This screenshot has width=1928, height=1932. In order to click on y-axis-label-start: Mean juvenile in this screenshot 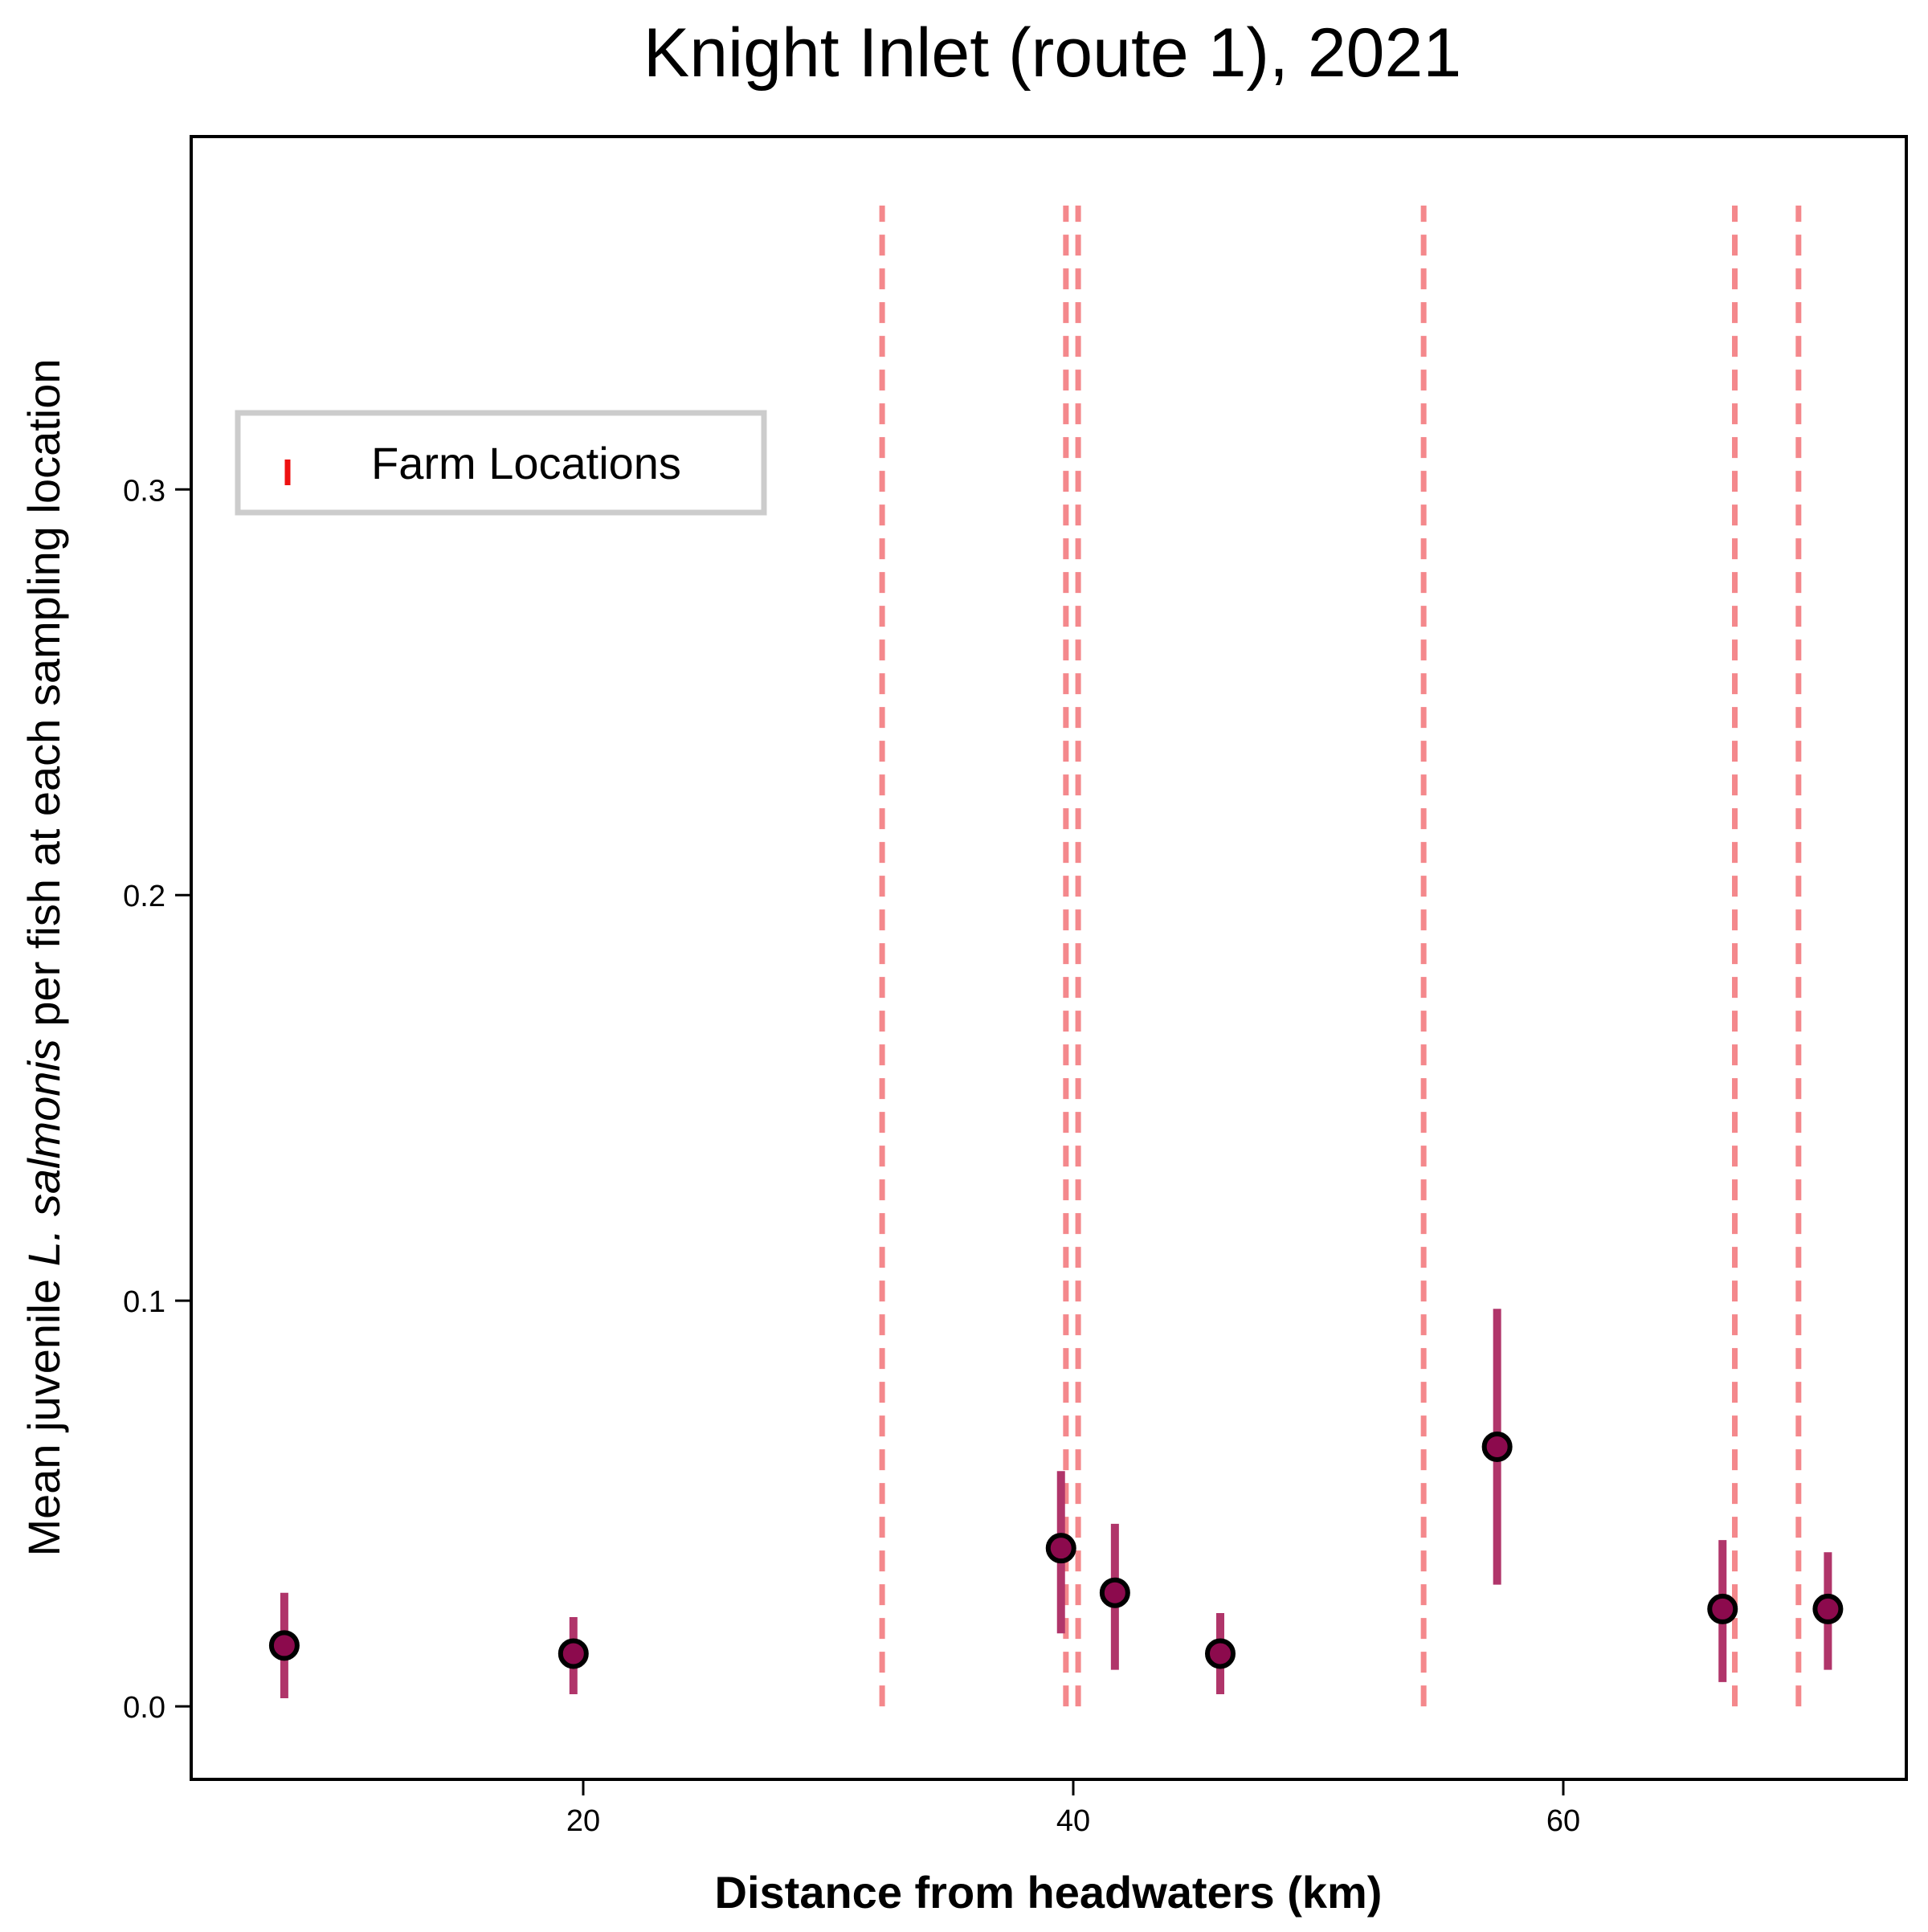, I will do `click(43, 1411)`.